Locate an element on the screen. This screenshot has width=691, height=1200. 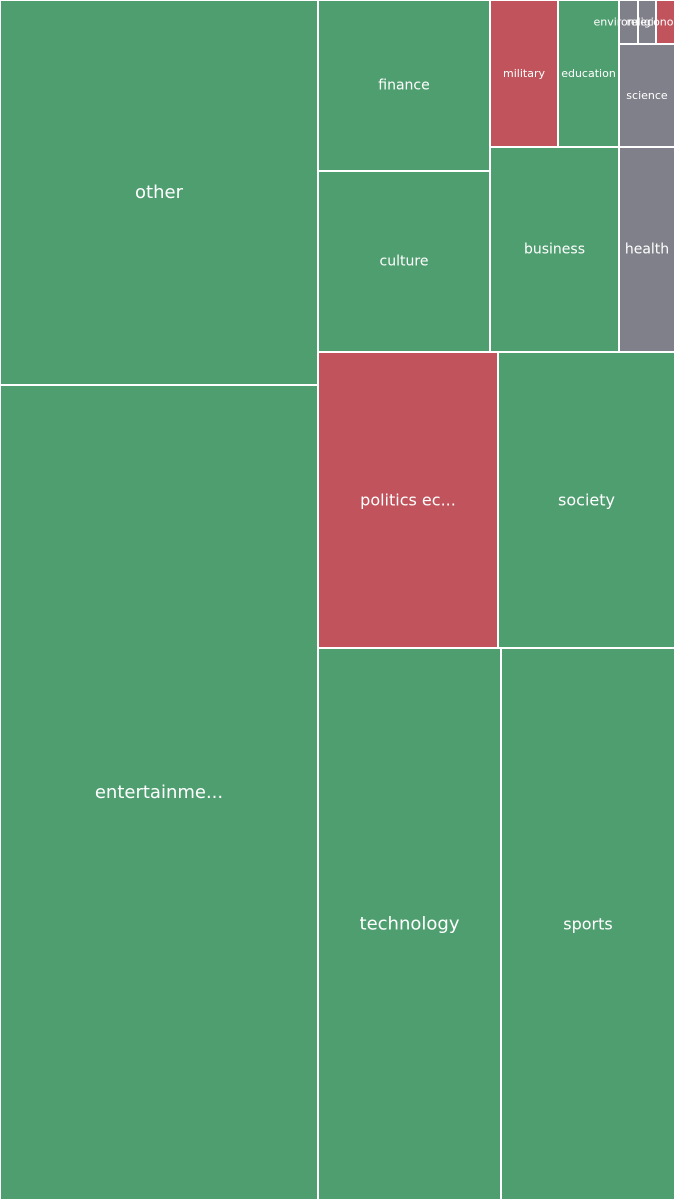
tile-sports is located at coordinates (588, 923).